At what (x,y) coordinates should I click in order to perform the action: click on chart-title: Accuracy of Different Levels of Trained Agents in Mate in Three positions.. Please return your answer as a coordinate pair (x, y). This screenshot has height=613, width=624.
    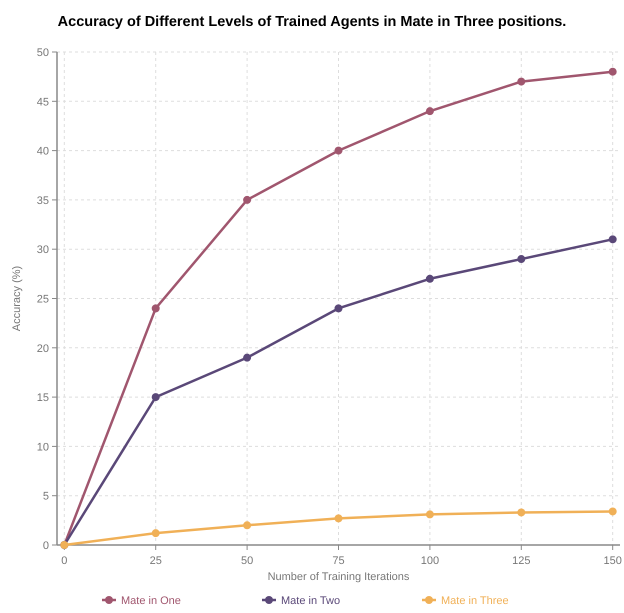
    Looking at the image, I should click on (312, 22).